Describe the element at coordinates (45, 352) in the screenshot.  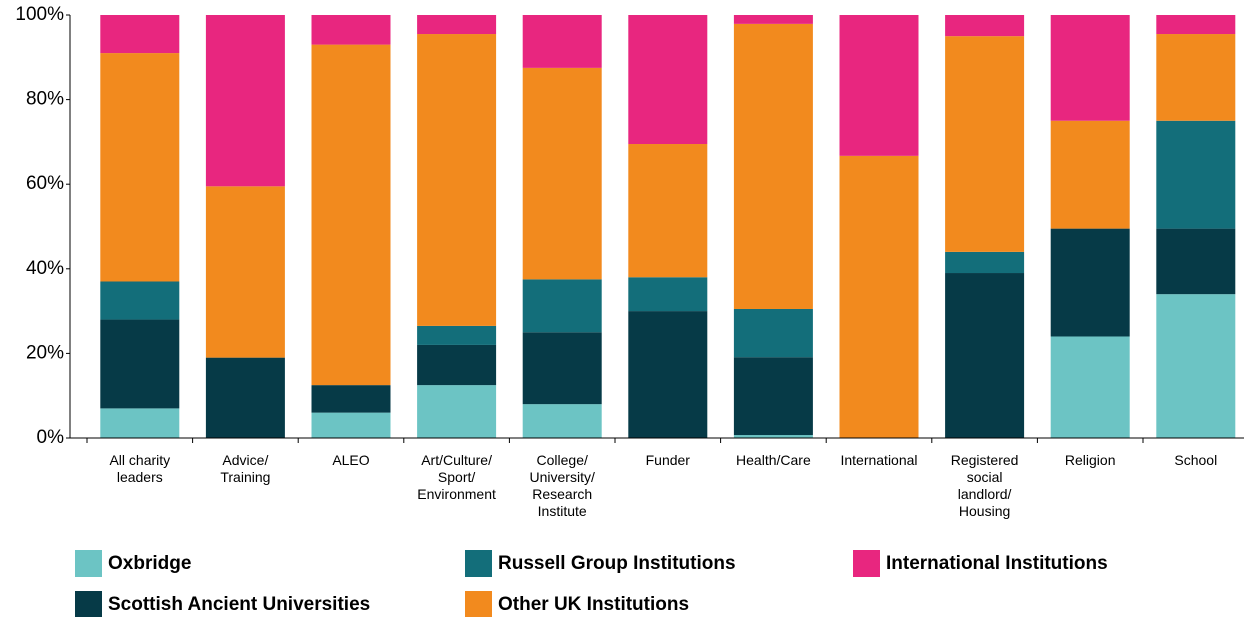
I see `y-tick-label: 20%` at that location.